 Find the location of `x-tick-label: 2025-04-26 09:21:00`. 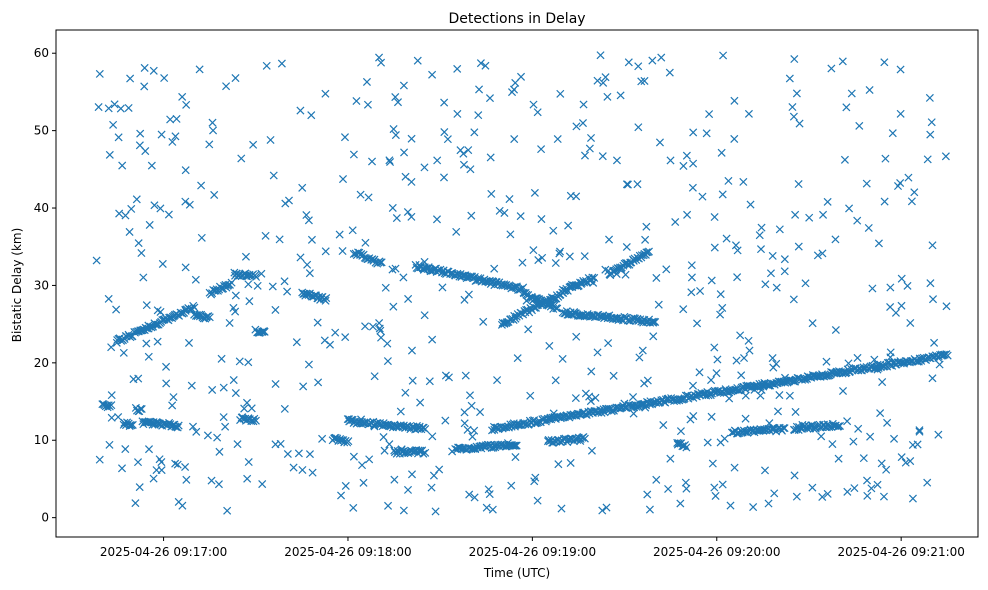

x-tick-label: 2025-04-26 09:21:00 is located at coordinates (900, 552).